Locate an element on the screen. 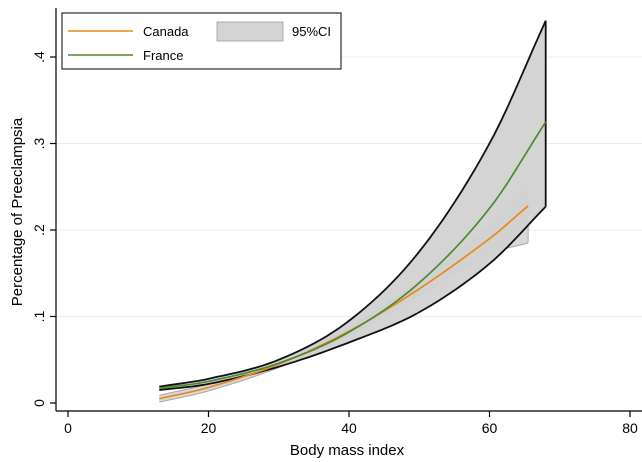 The width and height of the screenshot is (642, 462). x-tick-label-0: 0 is located at coordinates (68, 428).